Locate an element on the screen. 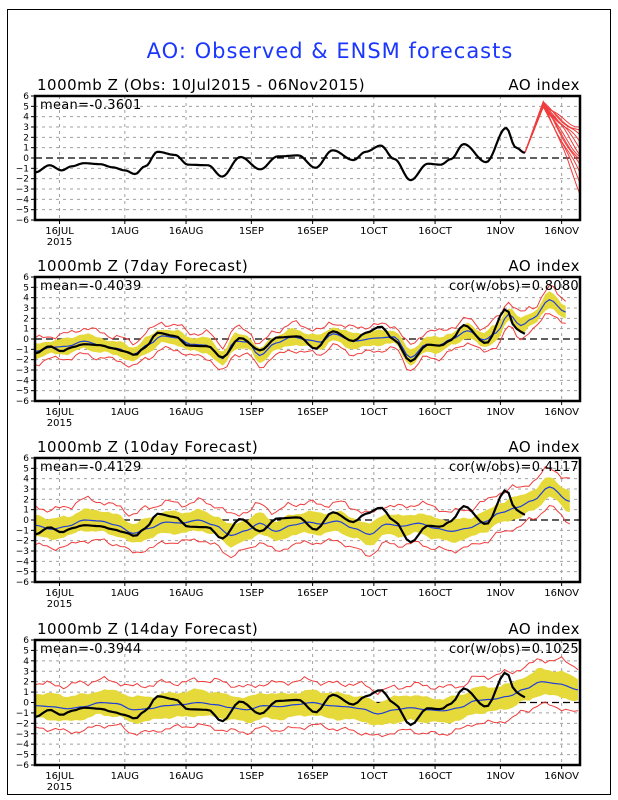  correlation-stat: cor(w/obs)=0.4117 is located at coordinates (514, 467).